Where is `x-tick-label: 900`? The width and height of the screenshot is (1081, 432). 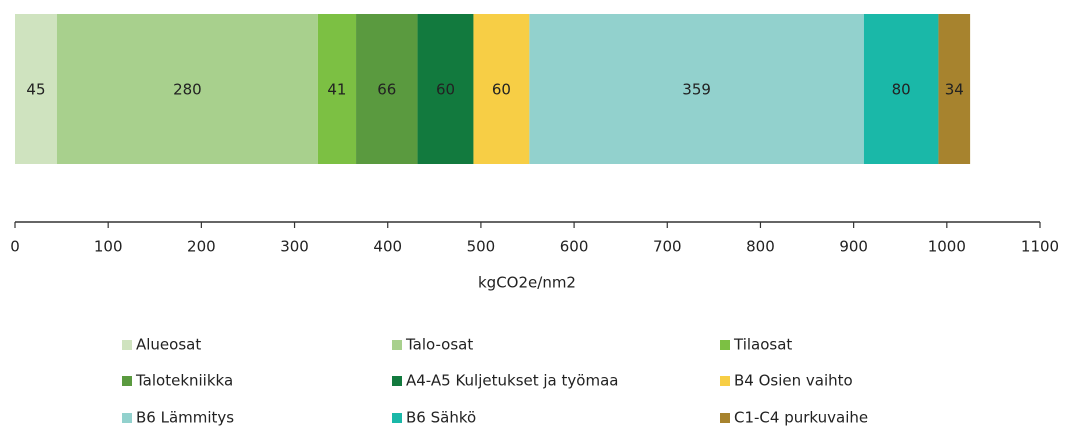
x-tick-label: 900 is located at coordinates (853, 247).